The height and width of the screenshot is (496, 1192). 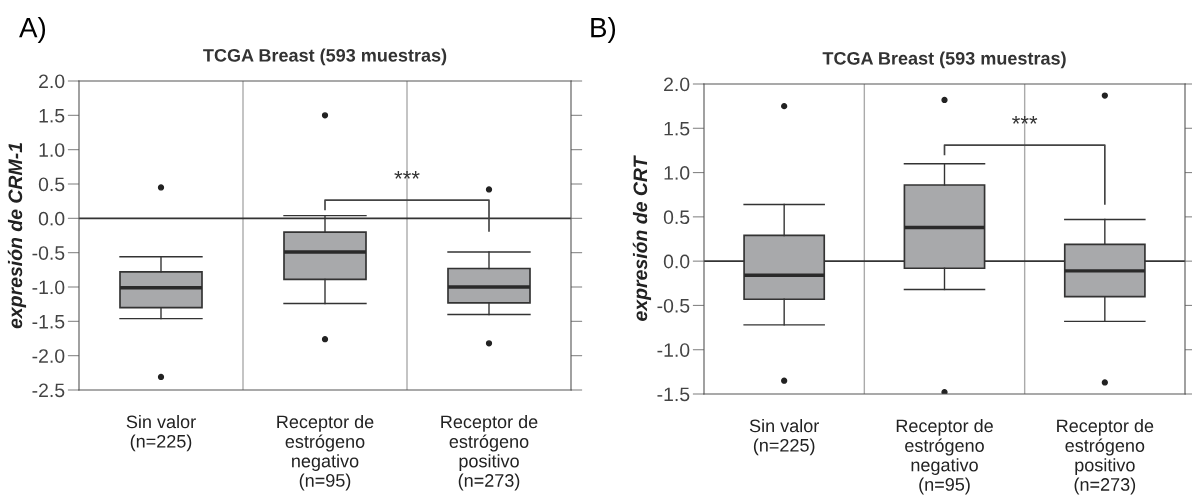 What do you see at coordinates (642, 238) in the screenshot?
I see `y-axis-title: expresión de CRT` at bounding box center [642, 238].